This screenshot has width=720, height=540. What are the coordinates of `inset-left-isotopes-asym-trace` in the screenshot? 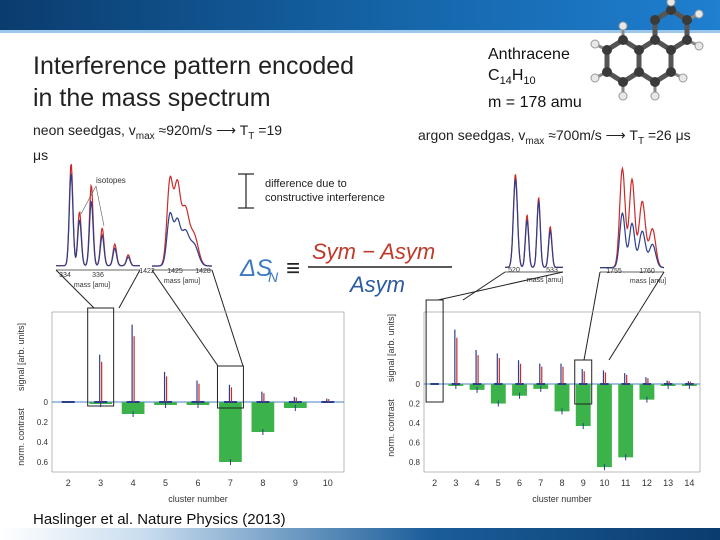 It's located at (98, 219).